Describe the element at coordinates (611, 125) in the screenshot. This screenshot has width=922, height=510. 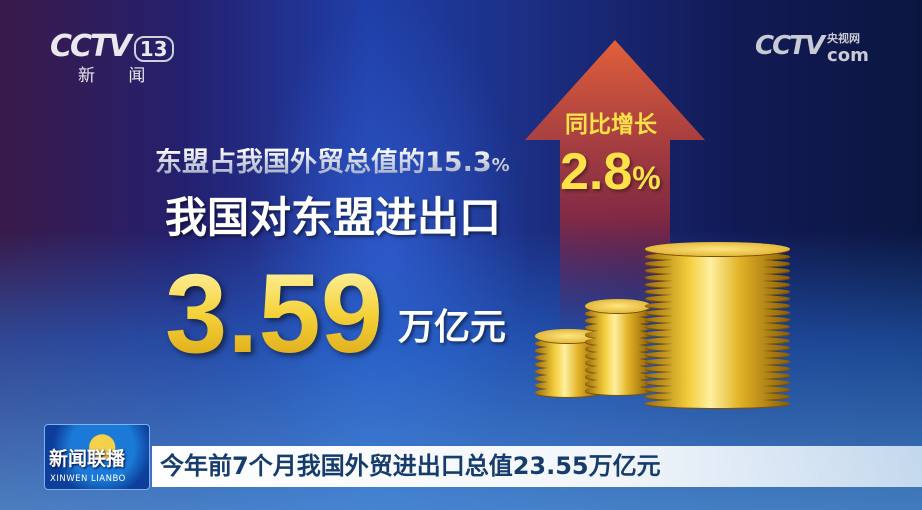
I see `yoy-label: 同比增长` at that location.